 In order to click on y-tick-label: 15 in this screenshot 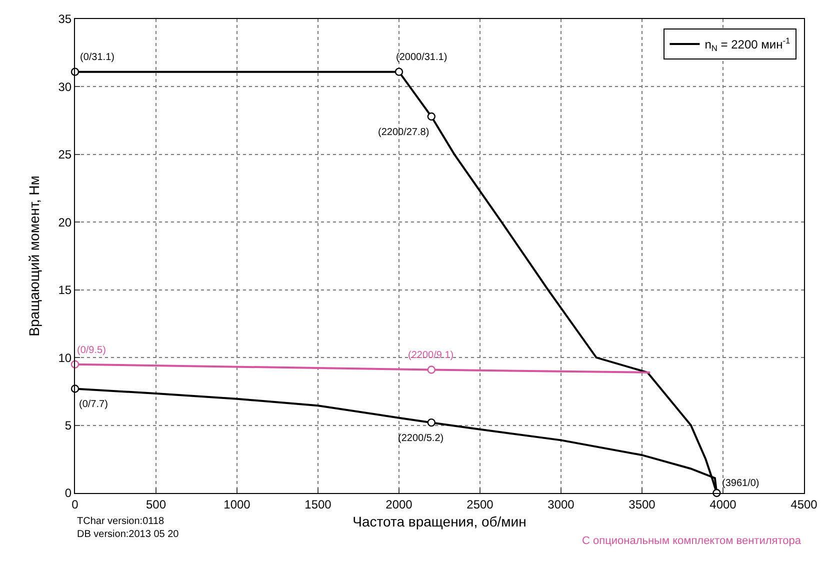, I will do `click(65, 290)`.